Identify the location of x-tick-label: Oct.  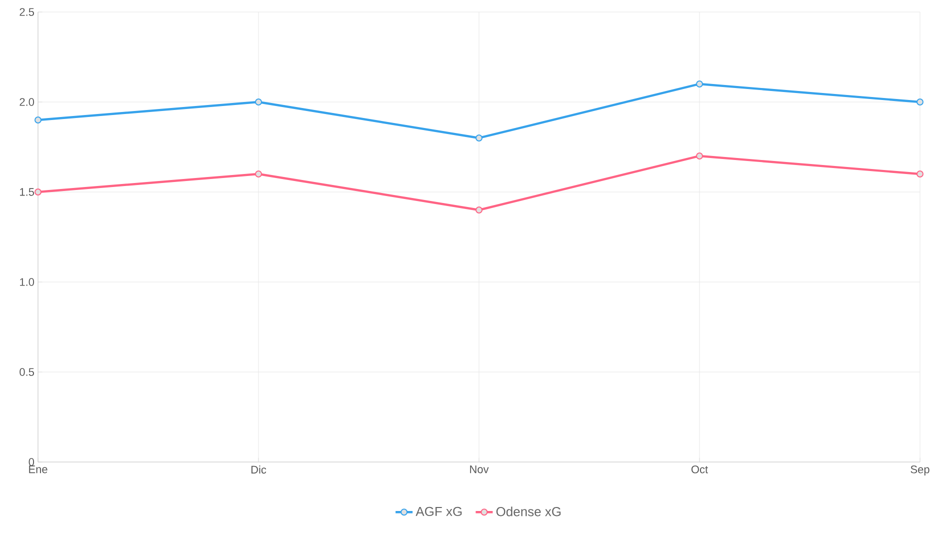
(699, 470).